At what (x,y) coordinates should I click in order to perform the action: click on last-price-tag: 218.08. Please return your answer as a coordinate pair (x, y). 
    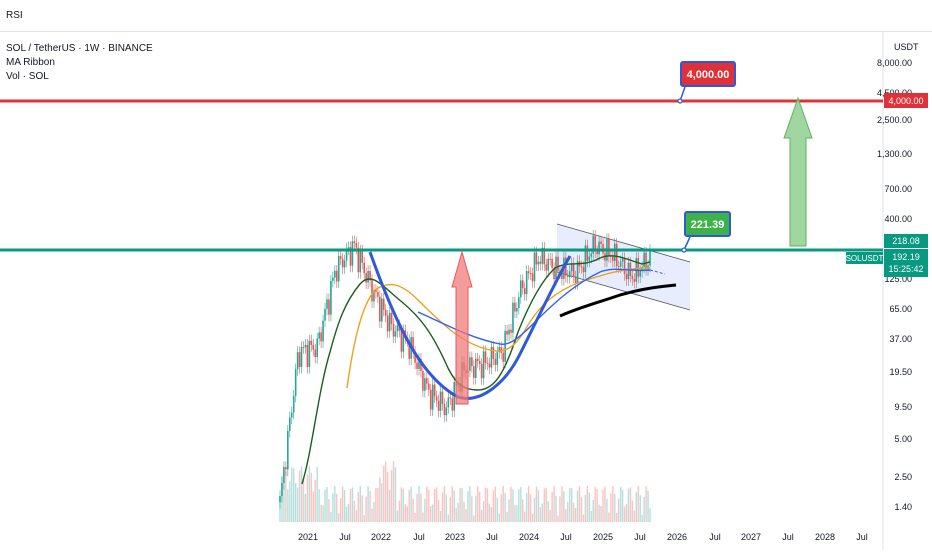
    Looking at the image, I should click on (906, 241).